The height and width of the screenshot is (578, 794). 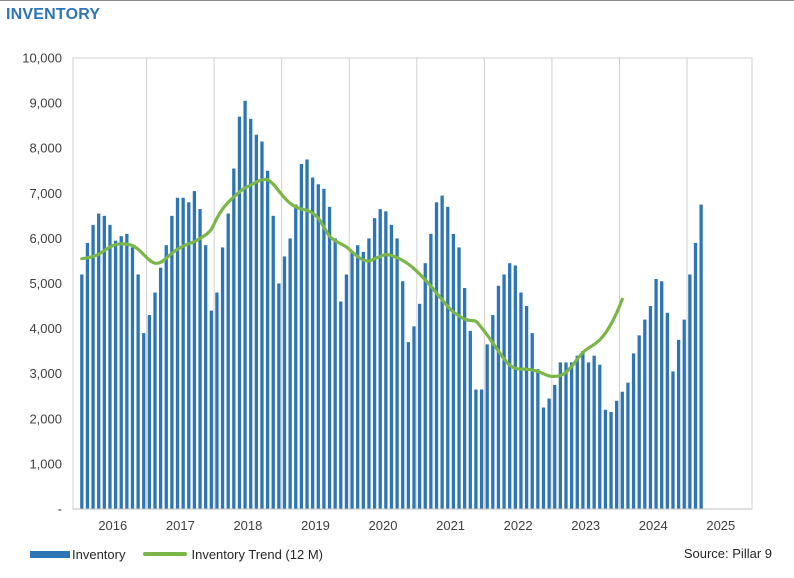 I want to click on x-tick-label: 2021, so click(x=450, y=525).